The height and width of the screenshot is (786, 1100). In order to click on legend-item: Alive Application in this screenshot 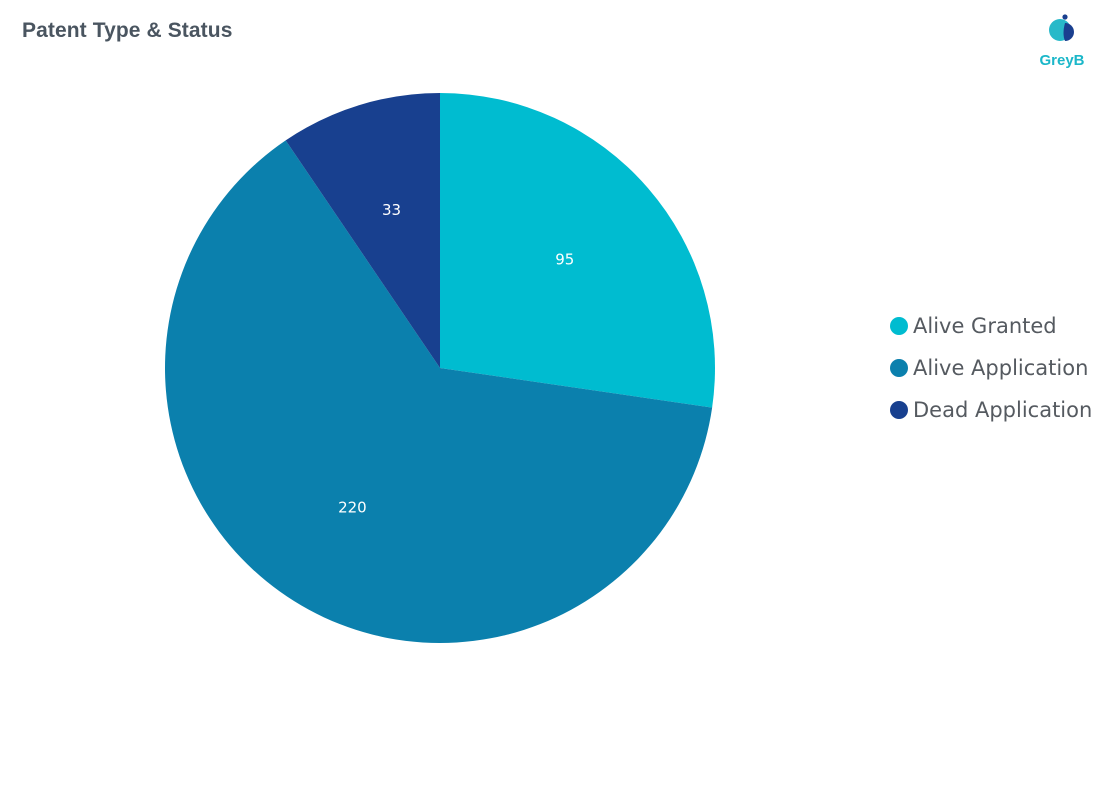, I will do `click(991, 368)`.